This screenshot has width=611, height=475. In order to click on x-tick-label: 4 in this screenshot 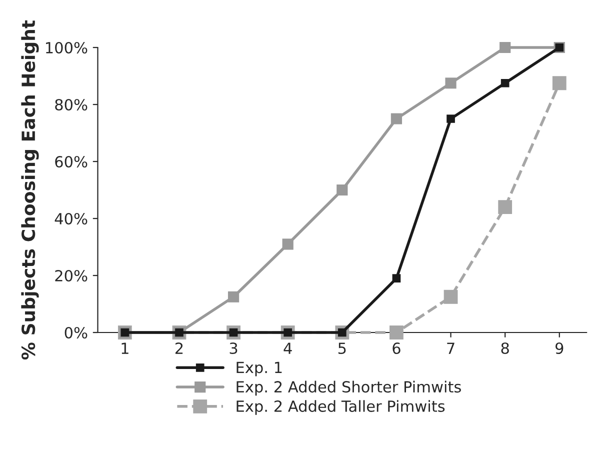, I will do `click(288, 348)`.